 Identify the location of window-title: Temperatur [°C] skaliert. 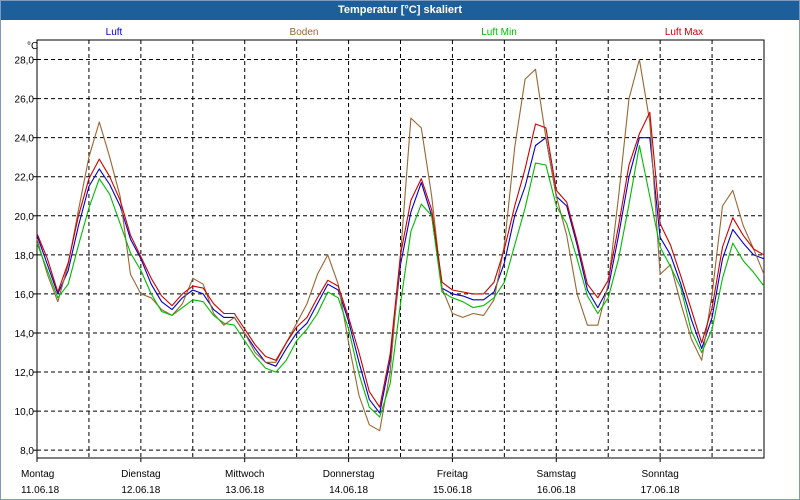
(400, 10).